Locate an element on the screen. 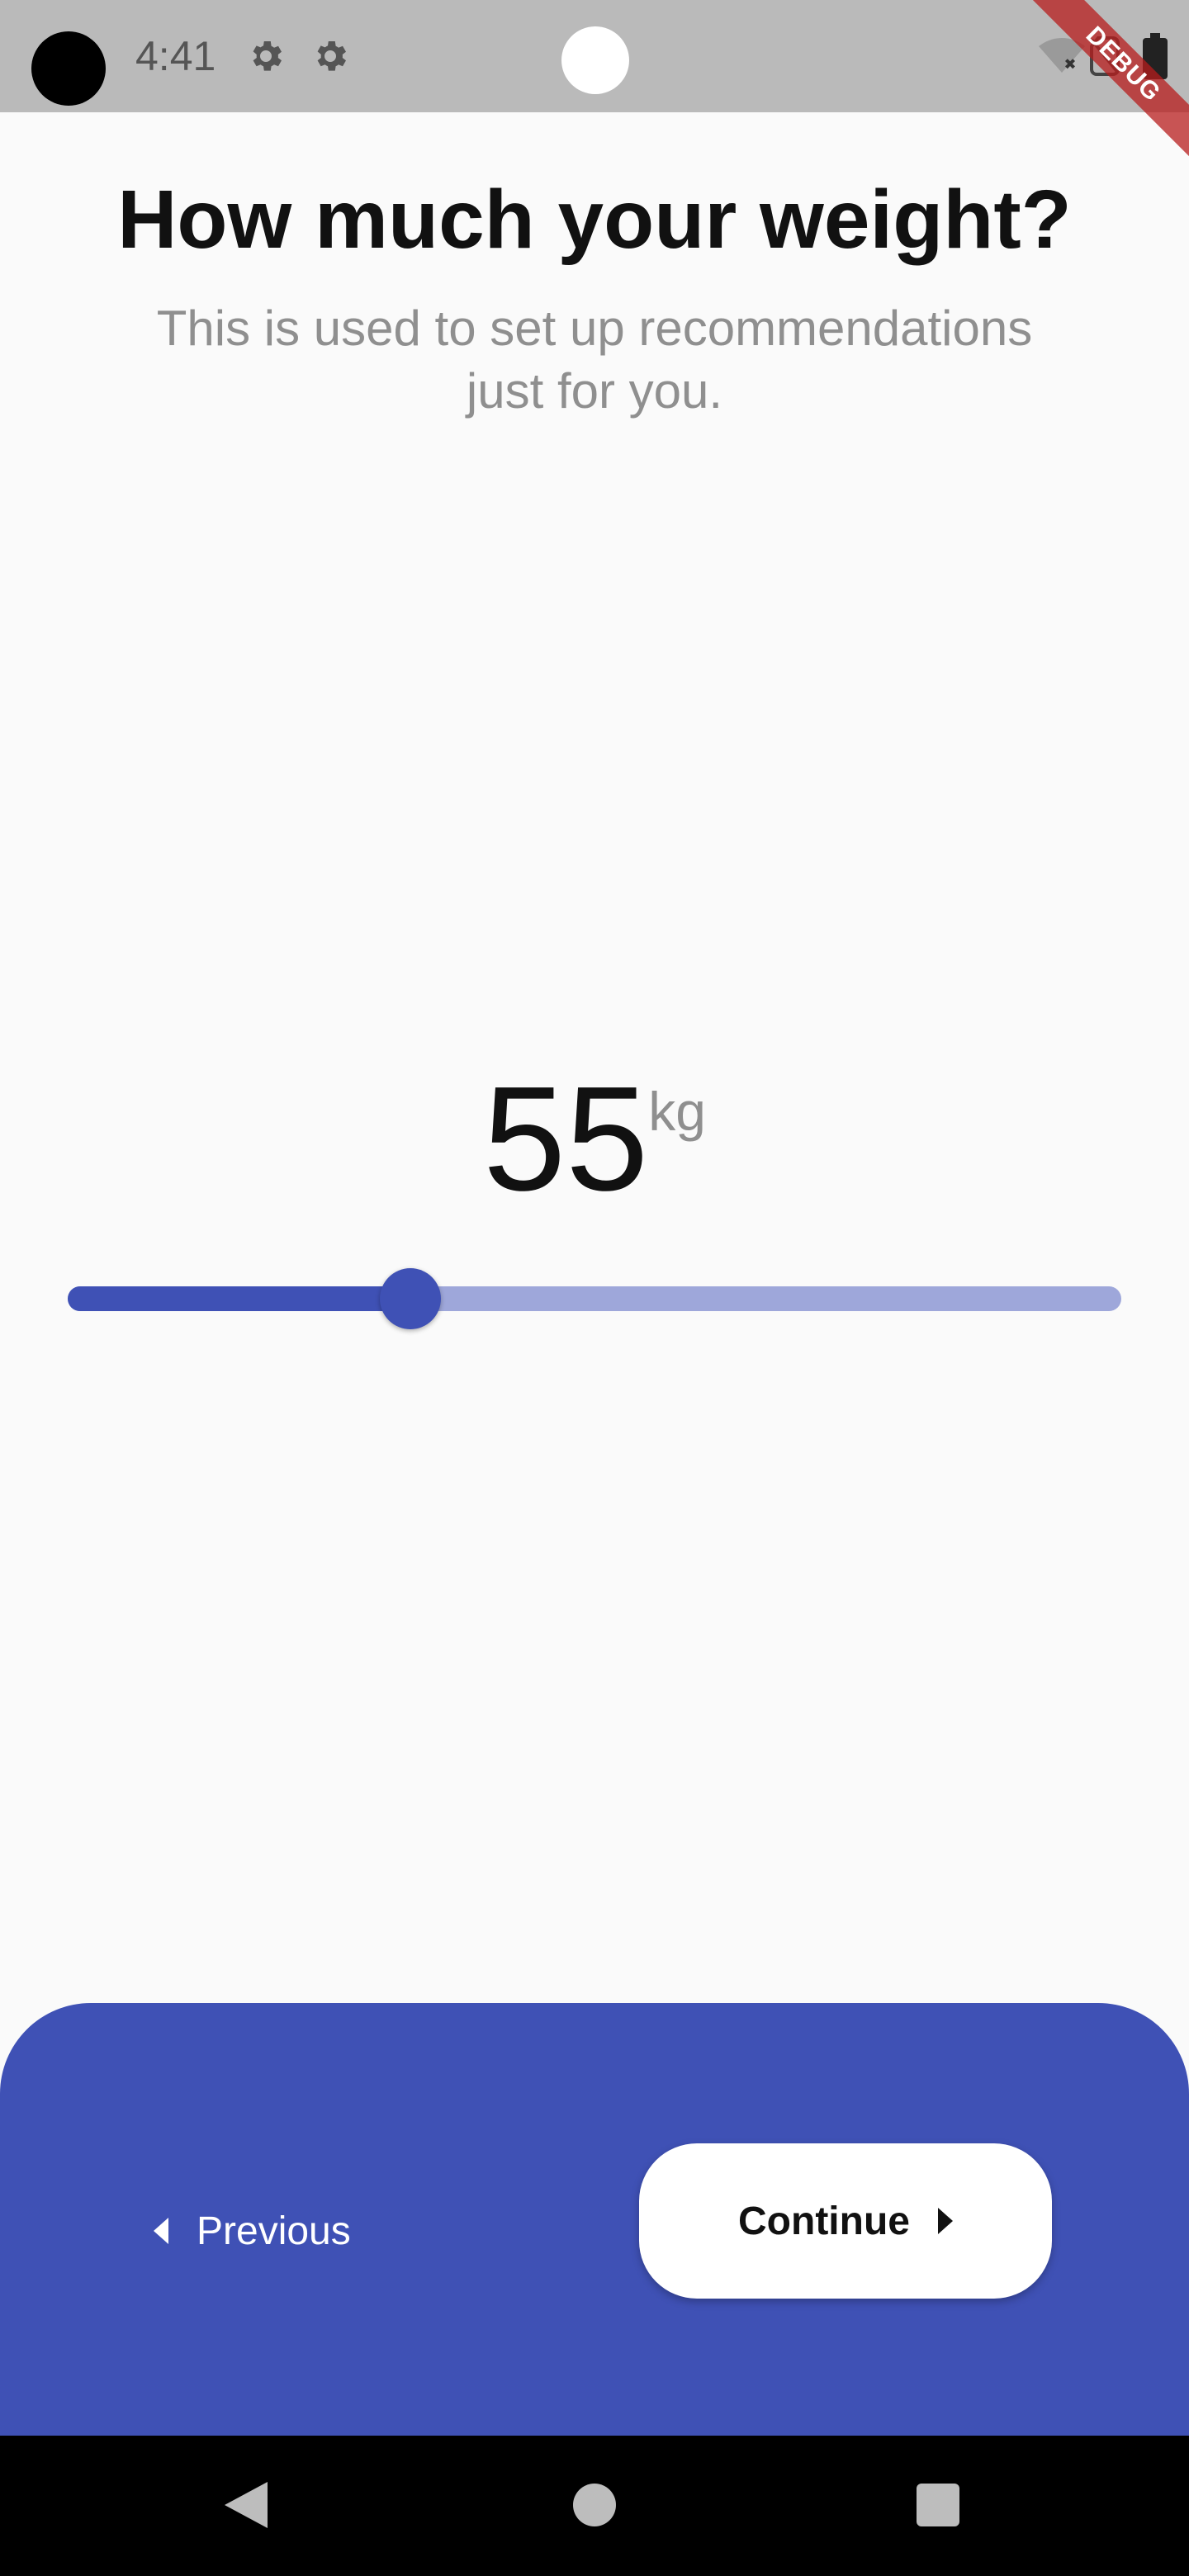  continue-button-label: Continue is located at coordinates (824, 2221).